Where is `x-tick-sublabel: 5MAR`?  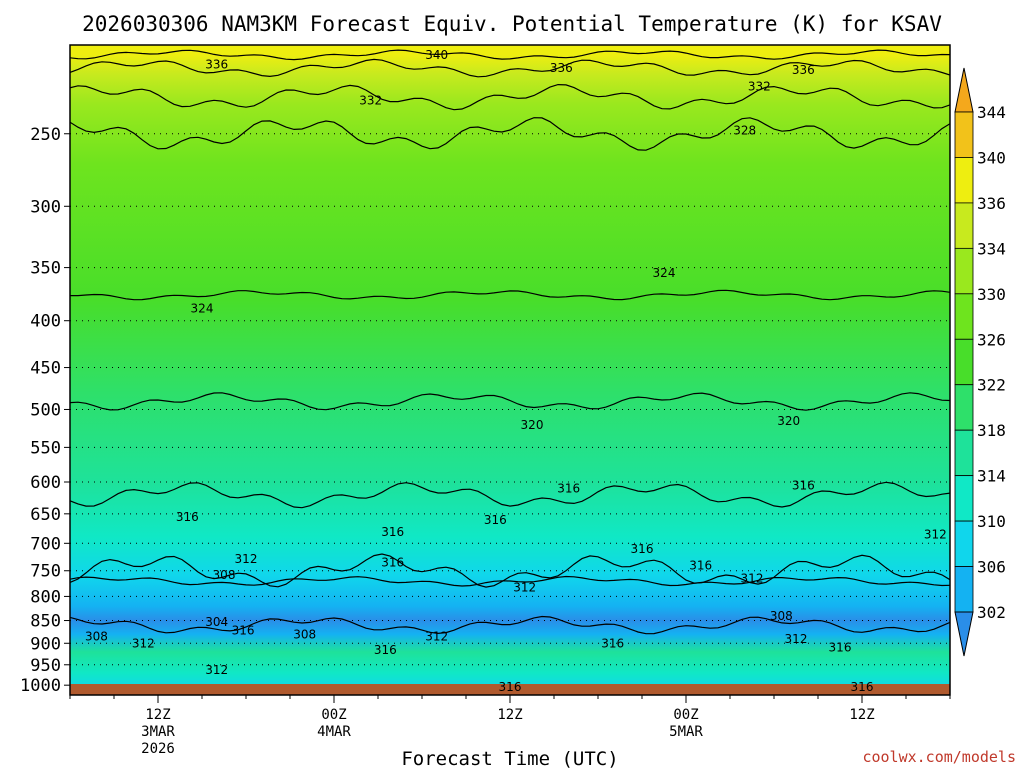
x-tick-sublabel: 5MAR is located at coordinates (686, 732).